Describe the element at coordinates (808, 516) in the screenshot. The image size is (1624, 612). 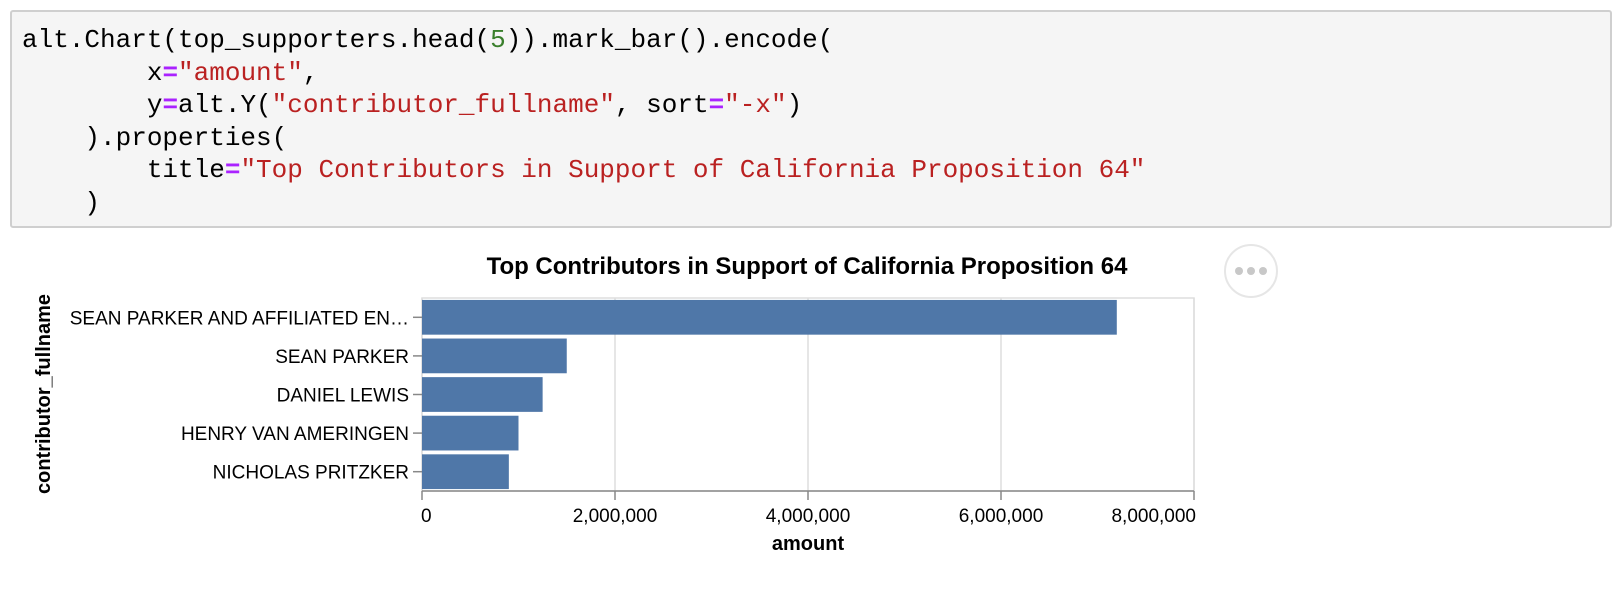
I see `x-tick-label: 4,000,000` at that location.